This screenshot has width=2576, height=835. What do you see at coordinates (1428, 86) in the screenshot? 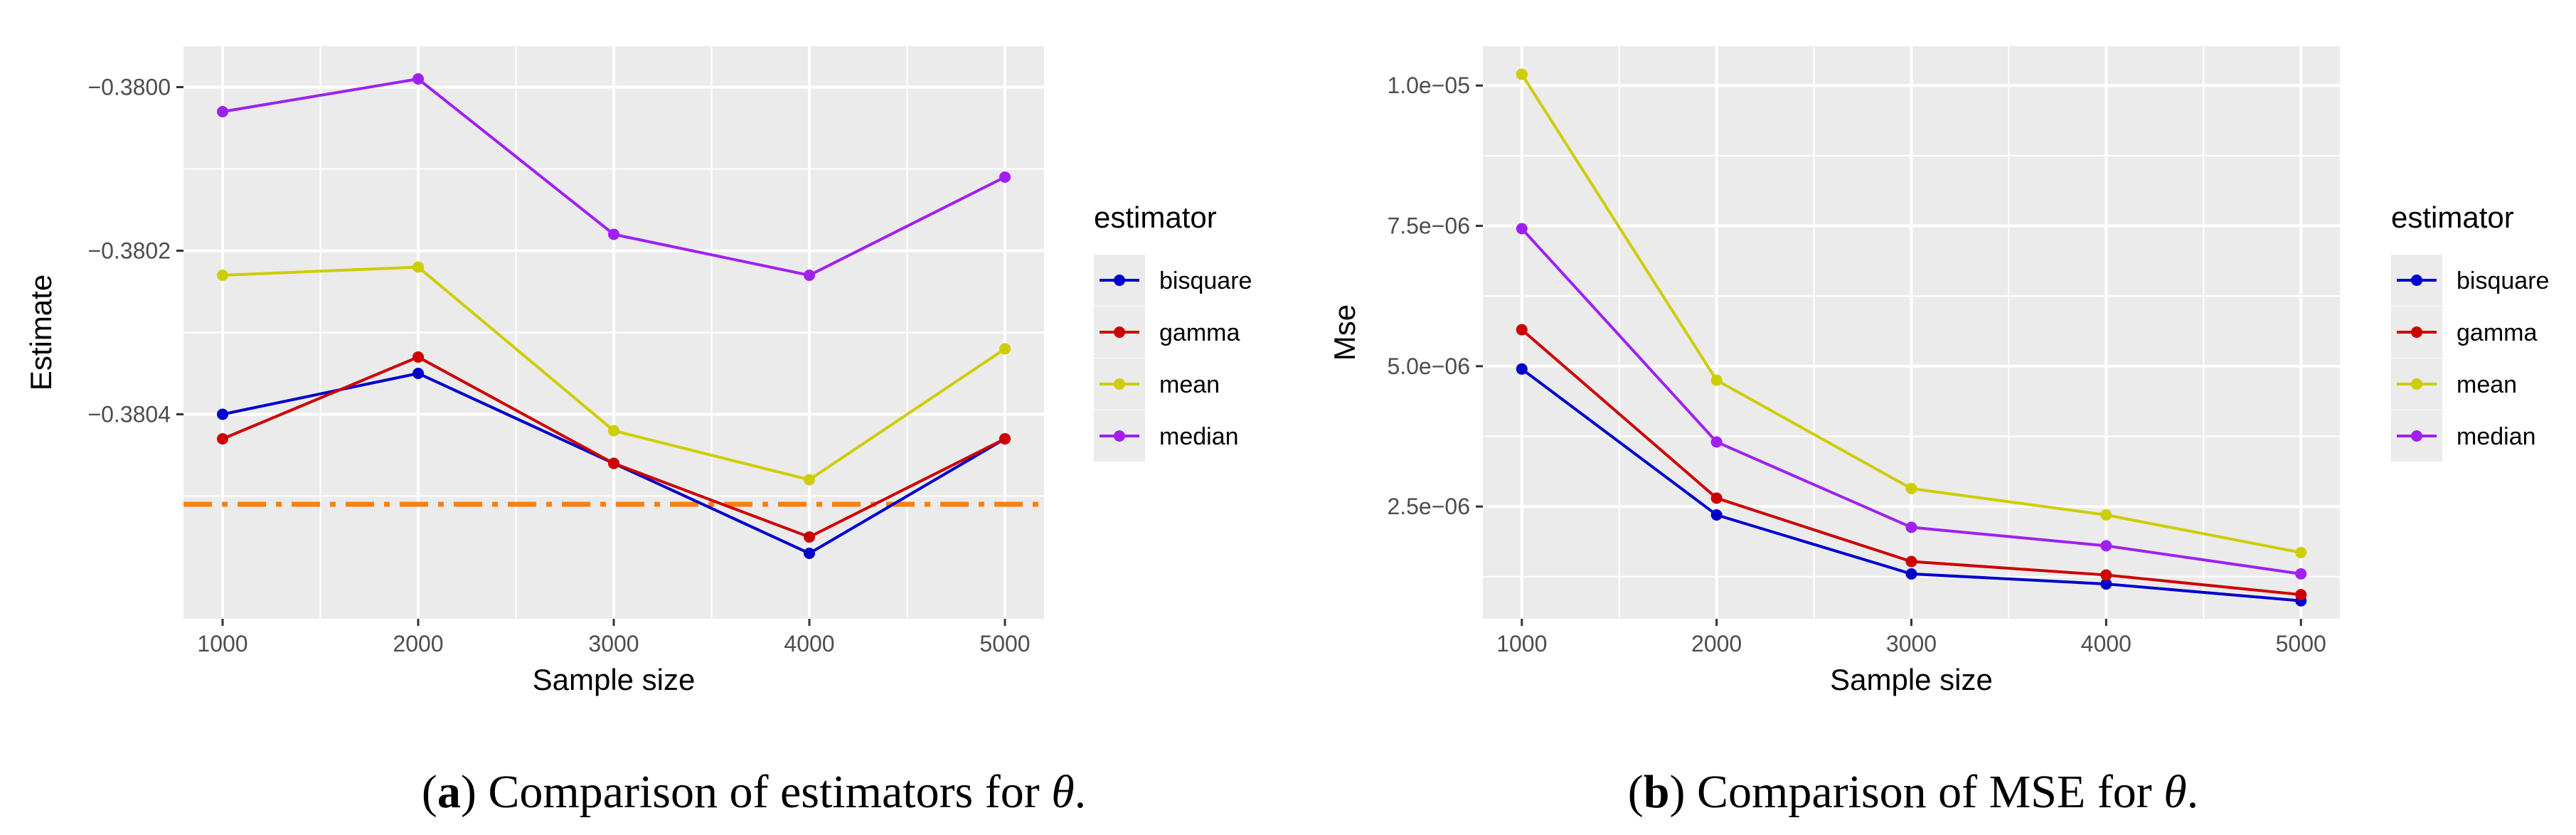
I see `y-tick-label: 1.0e−05` at bounding box center [1428, 86].